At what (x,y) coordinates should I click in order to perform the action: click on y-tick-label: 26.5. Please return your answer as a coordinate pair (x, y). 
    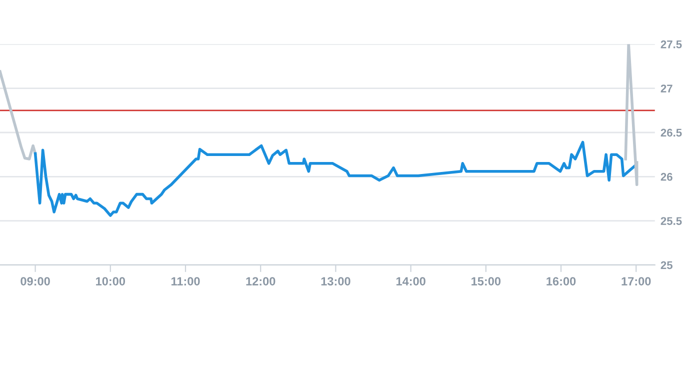
    Looking at the image, I should click on (671, 132).